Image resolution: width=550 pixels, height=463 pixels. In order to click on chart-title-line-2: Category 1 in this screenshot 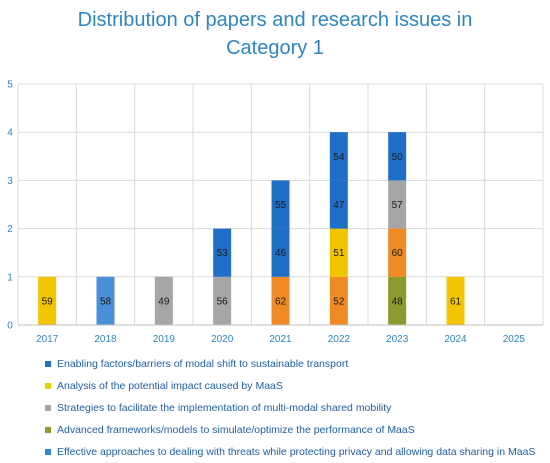, I will do `click(275, 48)`.